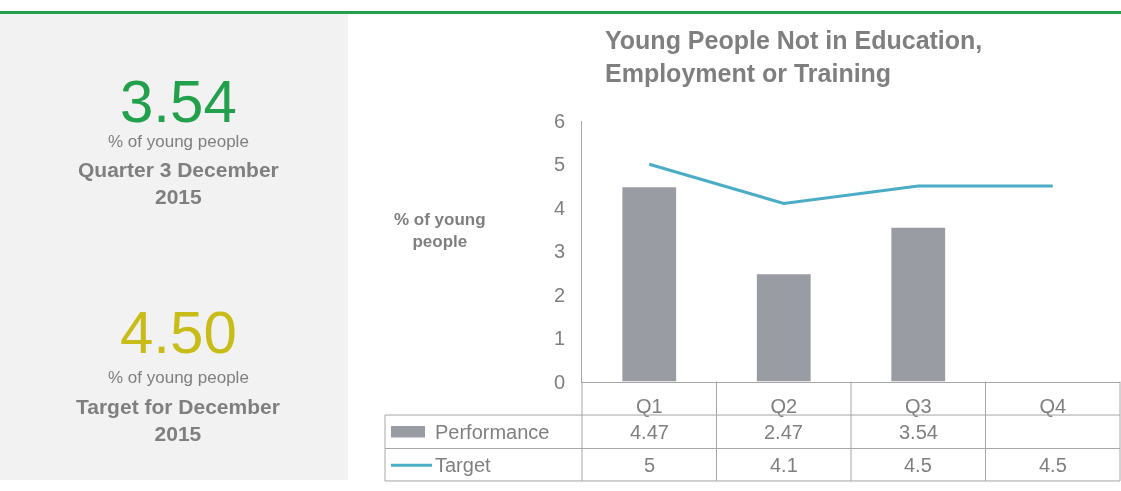  What do you see at coordinates (794, 56) in the screenshot?
I see `chart-title: Young People Not in Education, Employment or Training` at bounding box center [794, 56].